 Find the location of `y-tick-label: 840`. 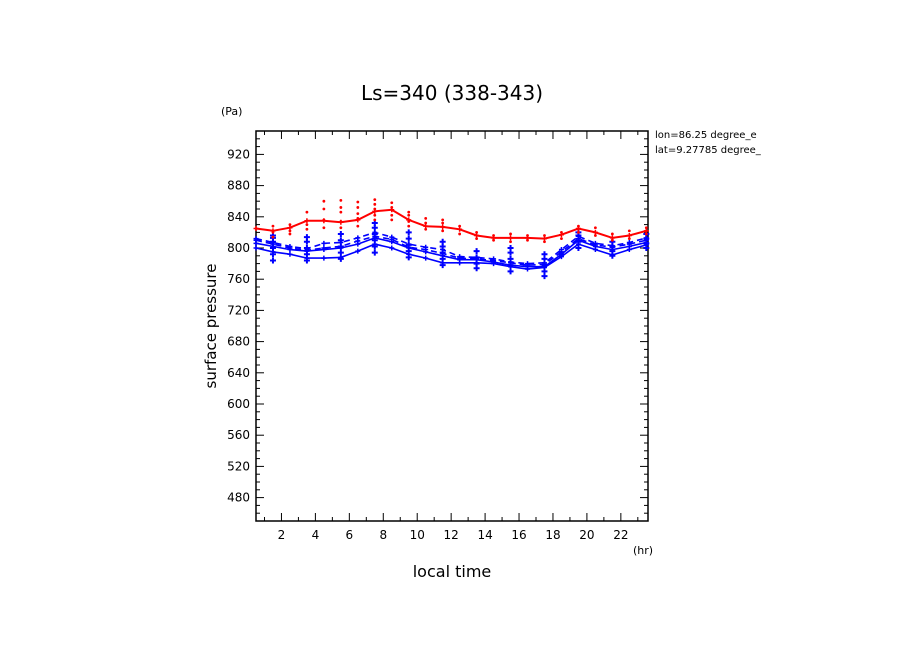

y-tick-label: 840 is located at coordinates (238, 217).